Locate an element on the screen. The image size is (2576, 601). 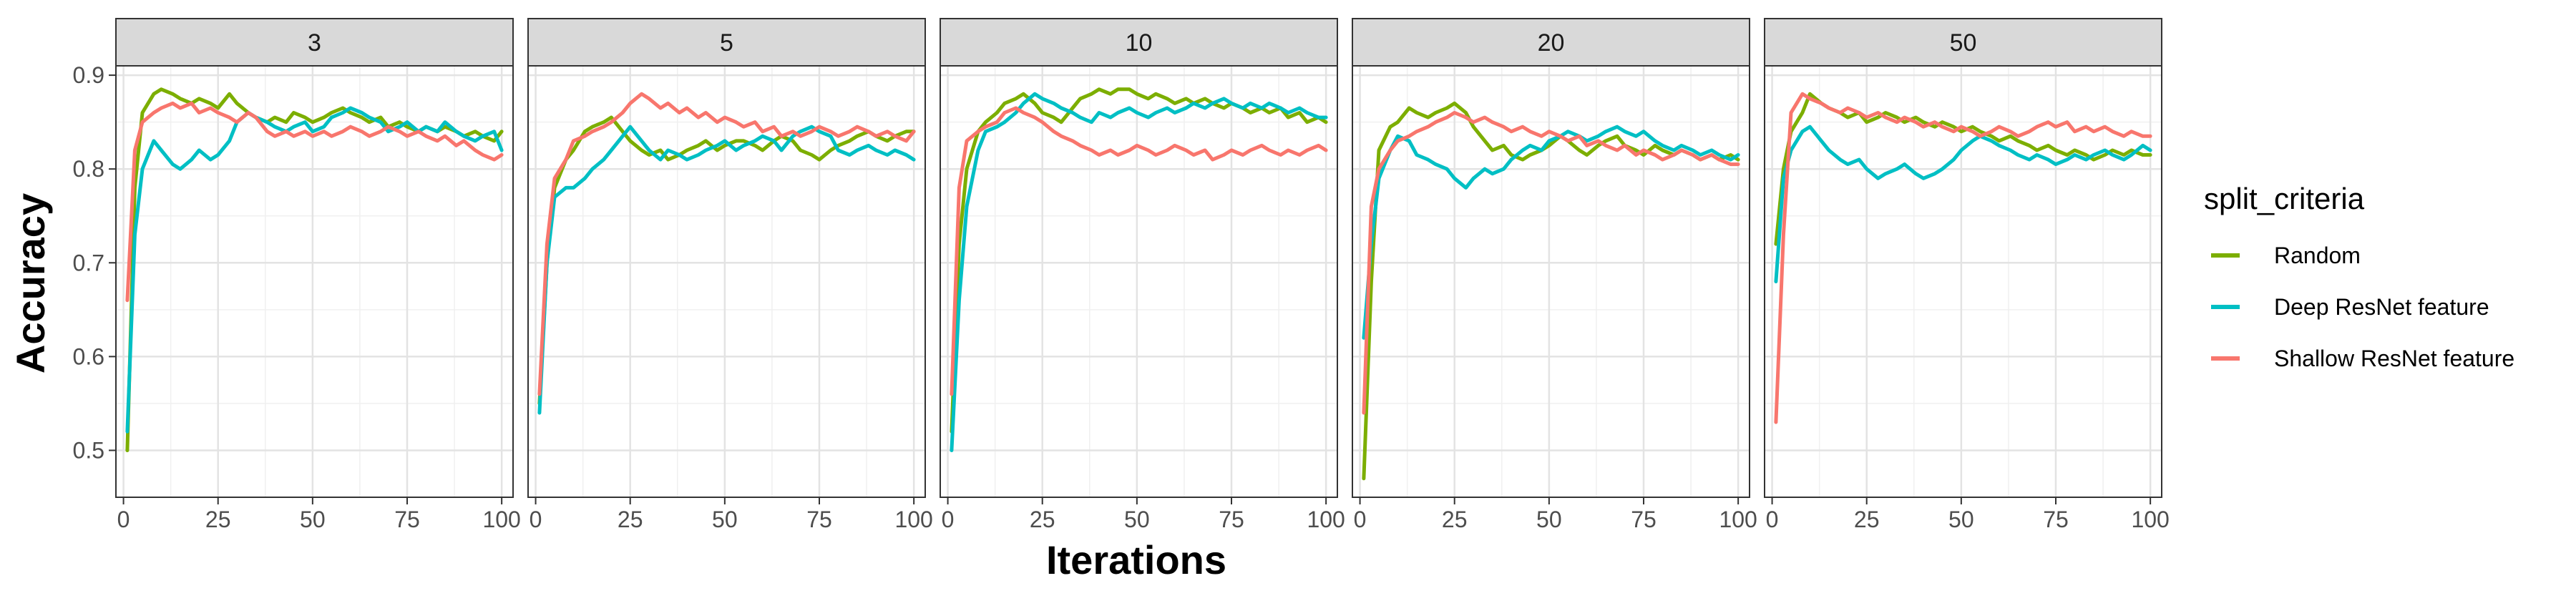
legend-label-shallow-resnet-feature: Shallow ResNet feature is located at coordinates (2394, 359).